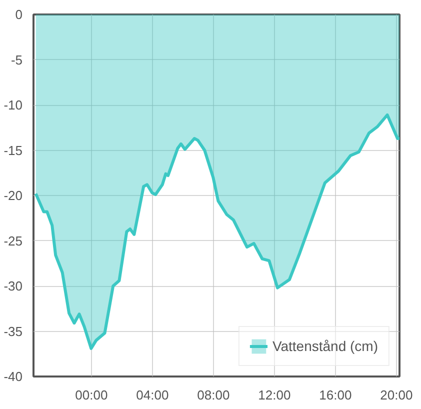  I want to click on x-tick-label: 16:00, so click(335, 395).